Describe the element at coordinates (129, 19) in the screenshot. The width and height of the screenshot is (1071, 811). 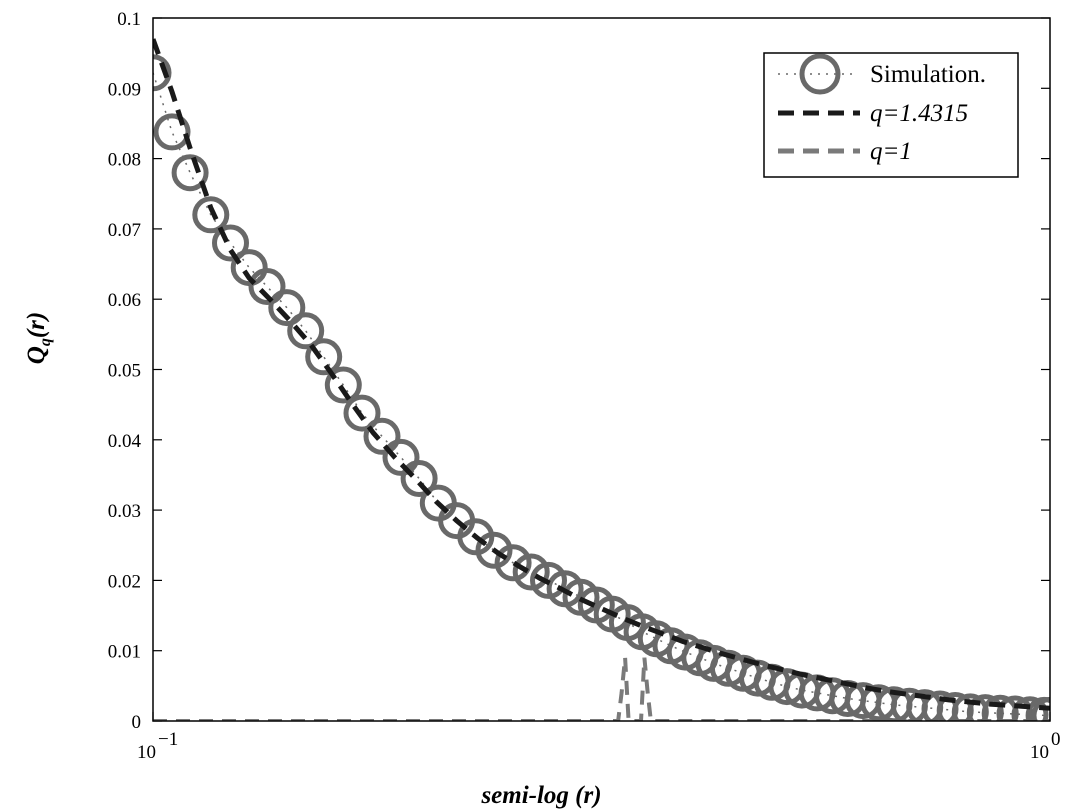
I see `y-tick-label: 0.1` at that location.